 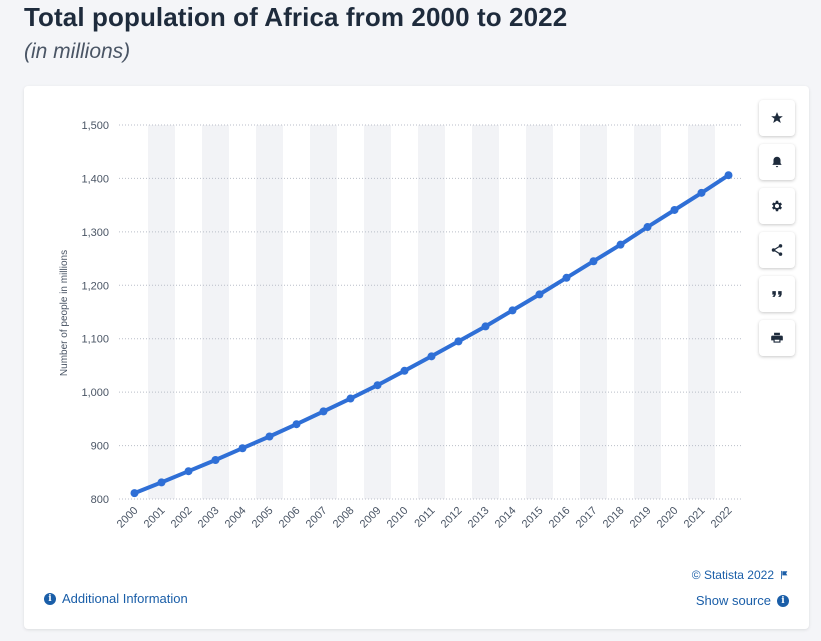 I want to click on x-tick-label: 2017, so click(x=587, y=518).